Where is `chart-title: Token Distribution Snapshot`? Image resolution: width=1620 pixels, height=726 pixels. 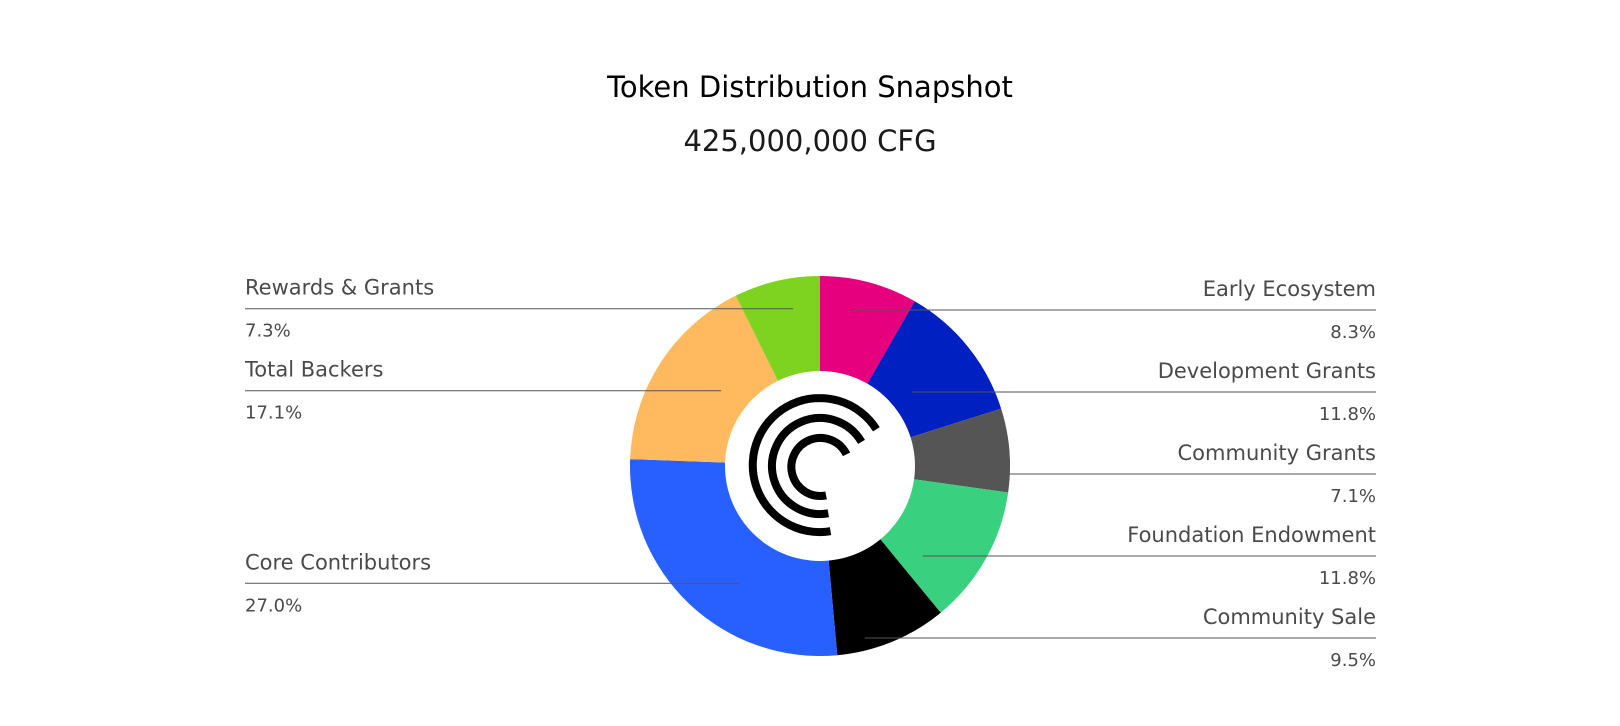 chart-title: Token Distribution Snapshot is located at coordinates (810, 87).